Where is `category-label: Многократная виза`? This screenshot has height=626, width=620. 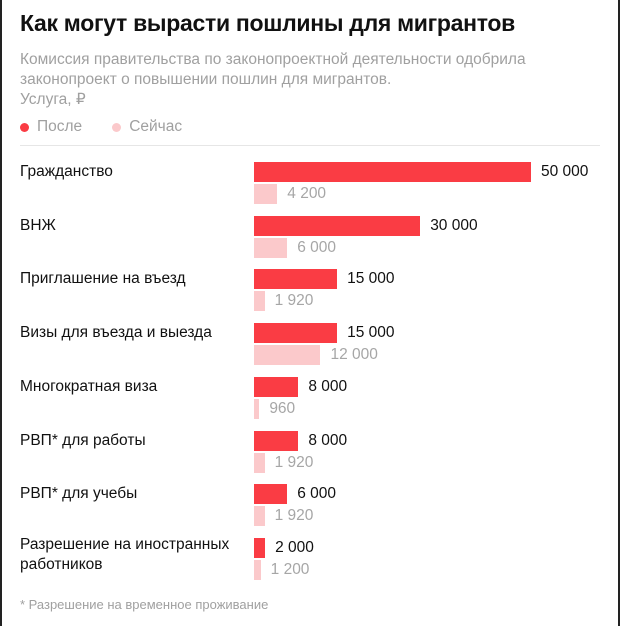 category-label: Многократная виза is located at coordinates (89, 386).